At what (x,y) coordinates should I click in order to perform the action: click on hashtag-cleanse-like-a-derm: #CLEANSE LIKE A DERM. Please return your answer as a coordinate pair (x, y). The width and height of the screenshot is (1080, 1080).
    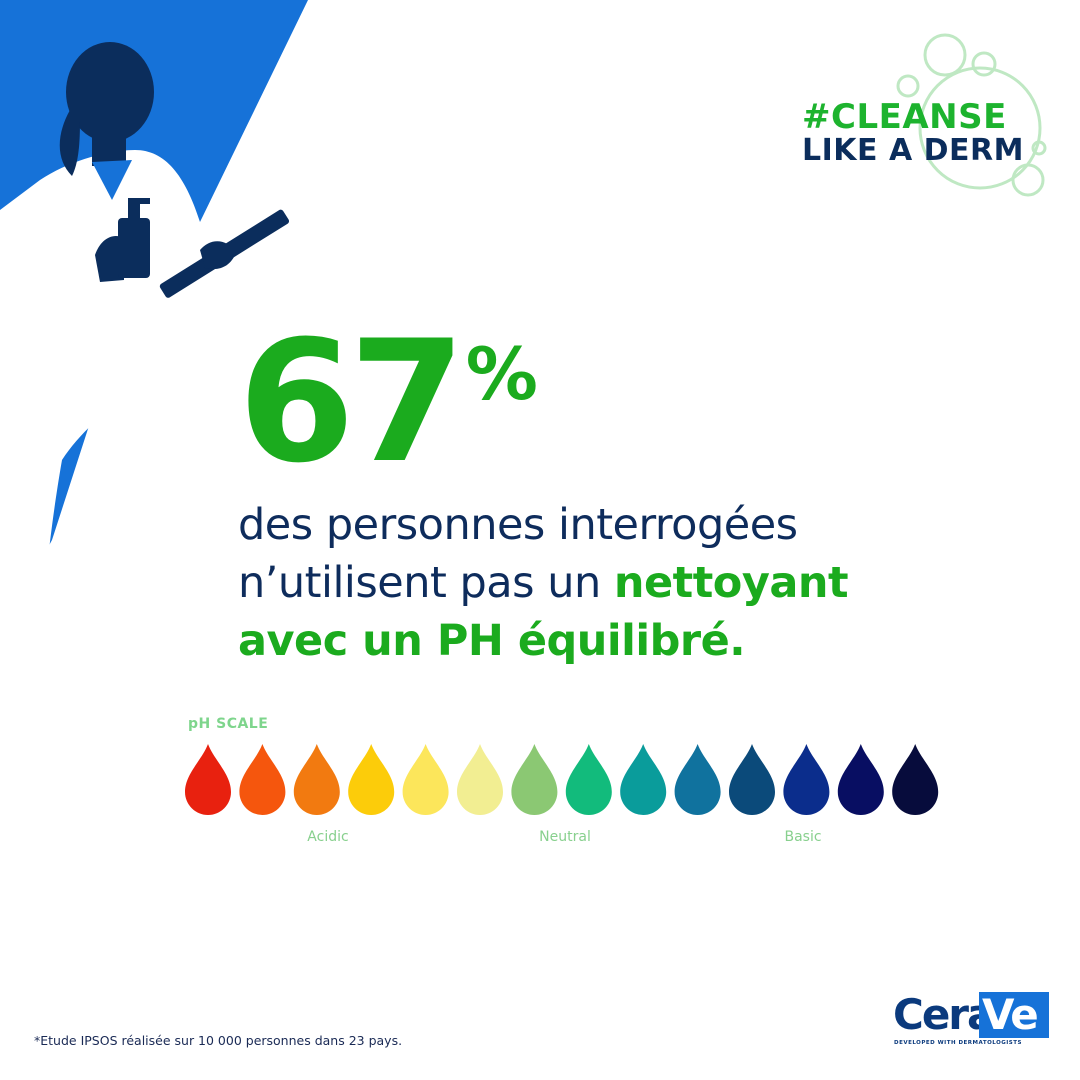
    Looking at the image, I should click on (913, 133).